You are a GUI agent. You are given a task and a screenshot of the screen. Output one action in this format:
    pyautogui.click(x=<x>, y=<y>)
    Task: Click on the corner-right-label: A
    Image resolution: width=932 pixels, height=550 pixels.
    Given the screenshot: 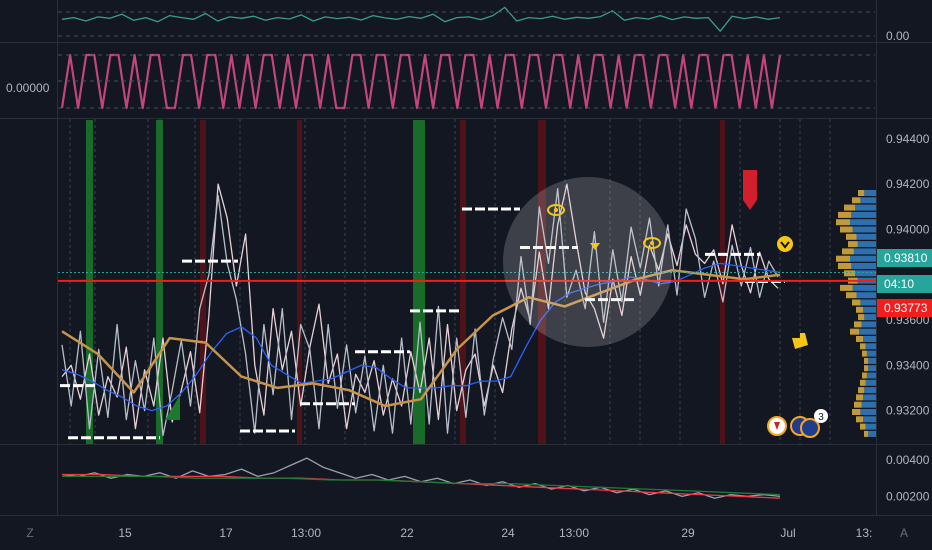 What is the action you would take?
    pyautogui.click(x=904, y=533)
    